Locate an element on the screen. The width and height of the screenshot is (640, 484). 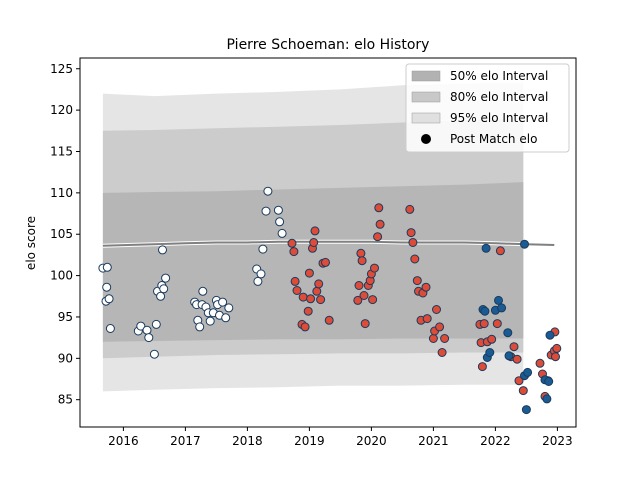
x-tick-label: 2016 is located at coordinates (123, 441).